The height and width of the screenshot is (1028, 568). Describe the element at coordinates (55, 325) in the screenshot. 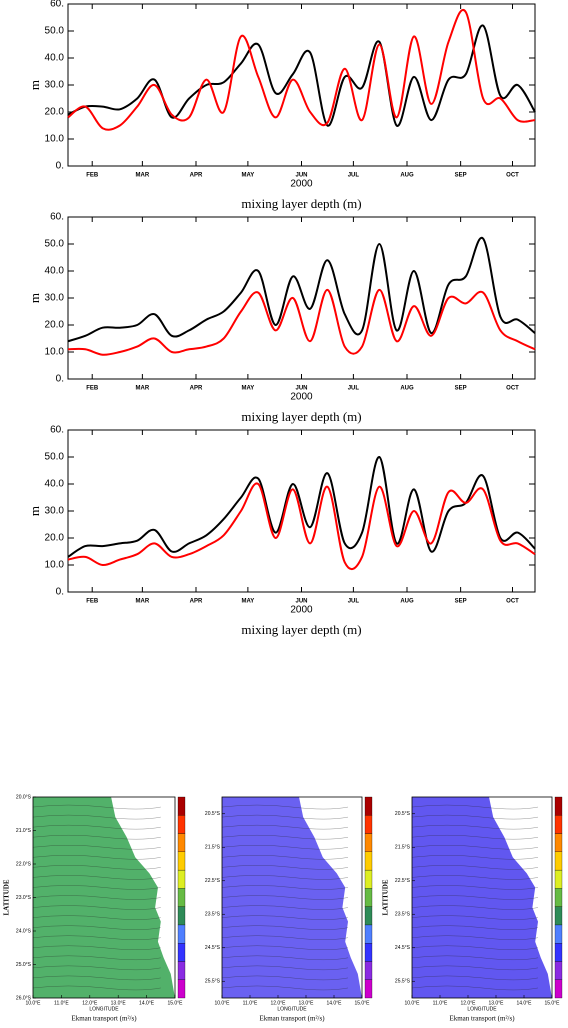

I see `y-tick-label: 20.0` at that location.